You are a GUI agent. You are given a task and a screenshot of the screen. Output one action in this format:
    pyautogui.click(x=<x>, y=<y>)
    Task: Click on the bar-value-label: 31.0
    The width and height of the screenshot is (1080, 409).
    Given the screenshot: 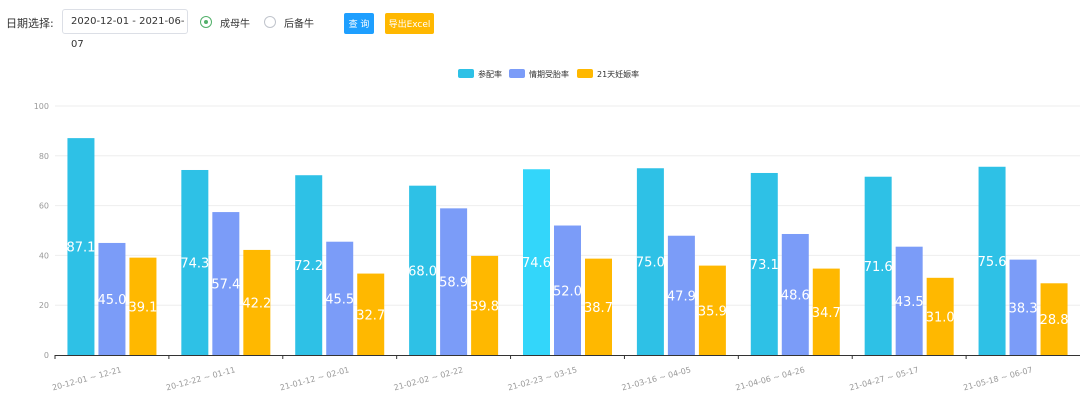 What is the action you would take?
    pyautogui.click(x=940, y=317)
    